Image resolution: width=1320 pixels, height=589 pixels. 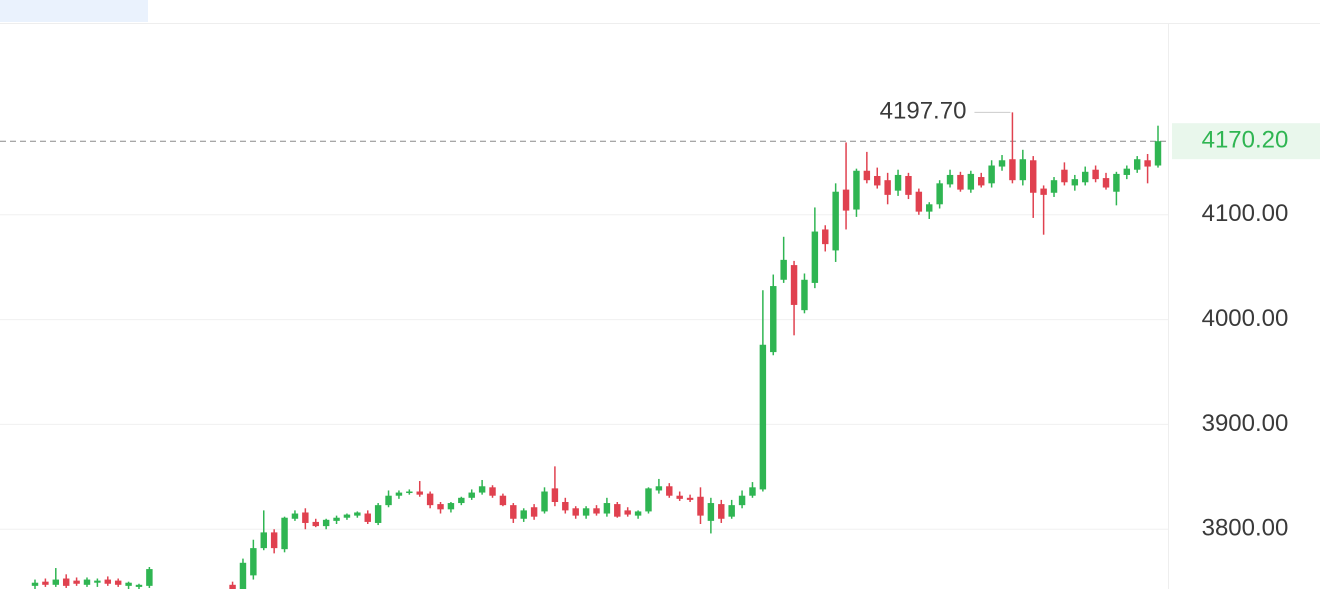 I want to click on y-tick-label: 3900.00, so click(x=1245, y=423).